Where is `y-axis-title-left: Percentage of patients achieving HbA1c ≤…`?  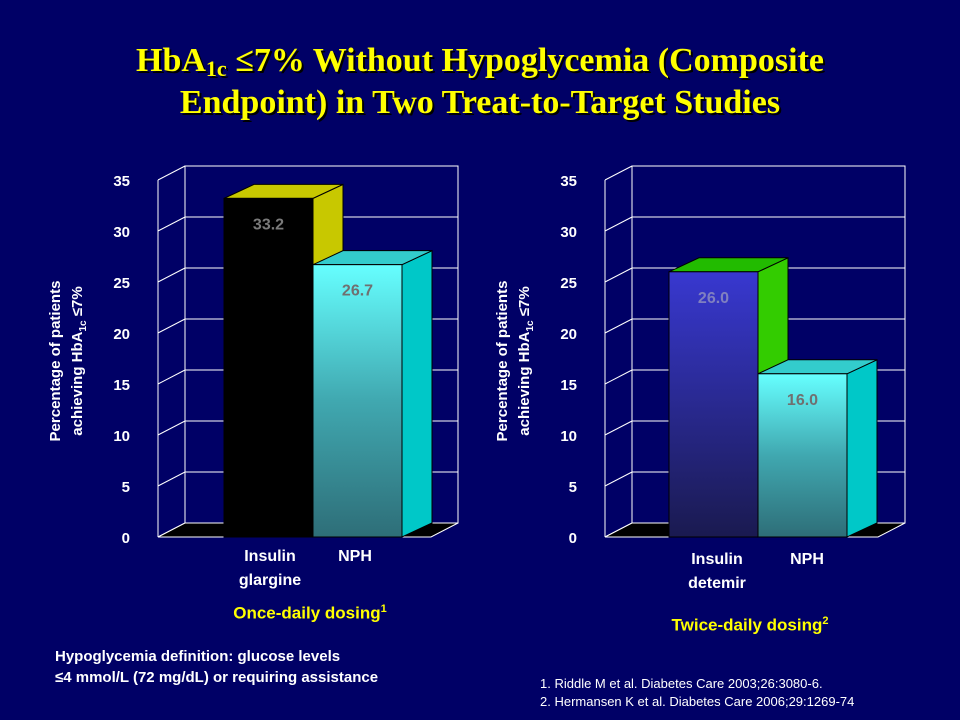
y-axis-title-left: Percentage of patients achieving HbA1c ≤… is located at coordinates (68, 361).